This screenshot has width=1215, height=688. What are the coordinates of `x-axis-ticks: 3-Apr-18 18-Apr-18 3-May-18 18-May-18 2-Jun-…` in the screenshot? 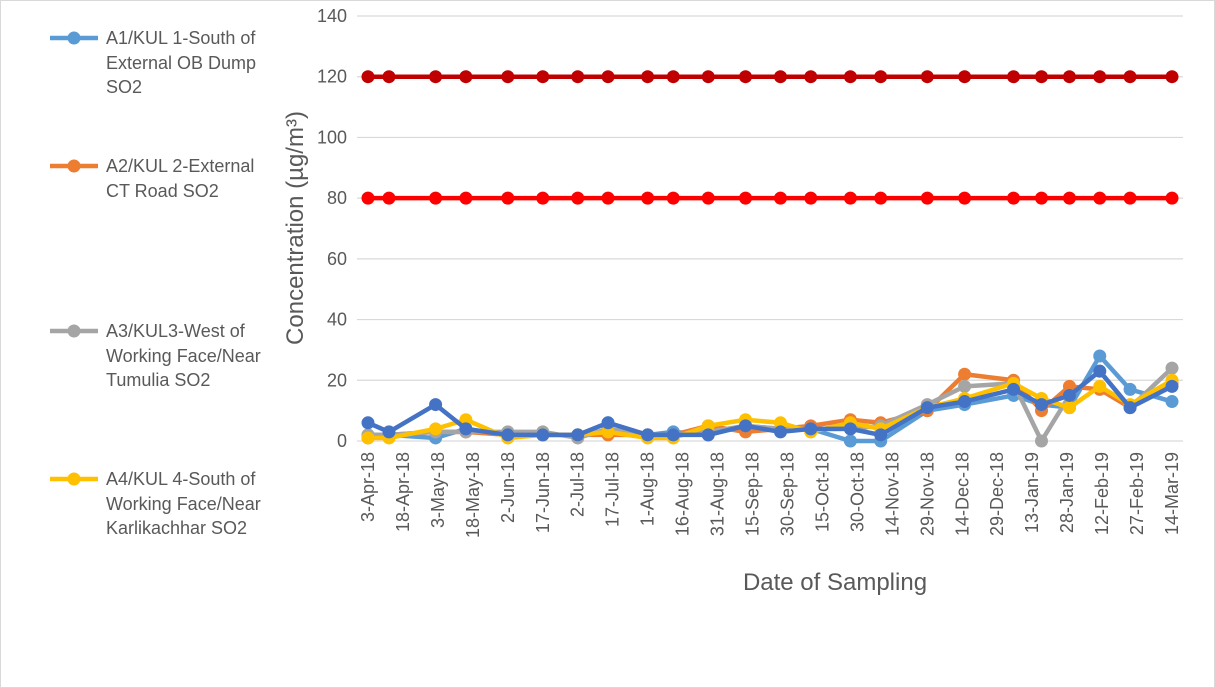 It's located at (770, 495).